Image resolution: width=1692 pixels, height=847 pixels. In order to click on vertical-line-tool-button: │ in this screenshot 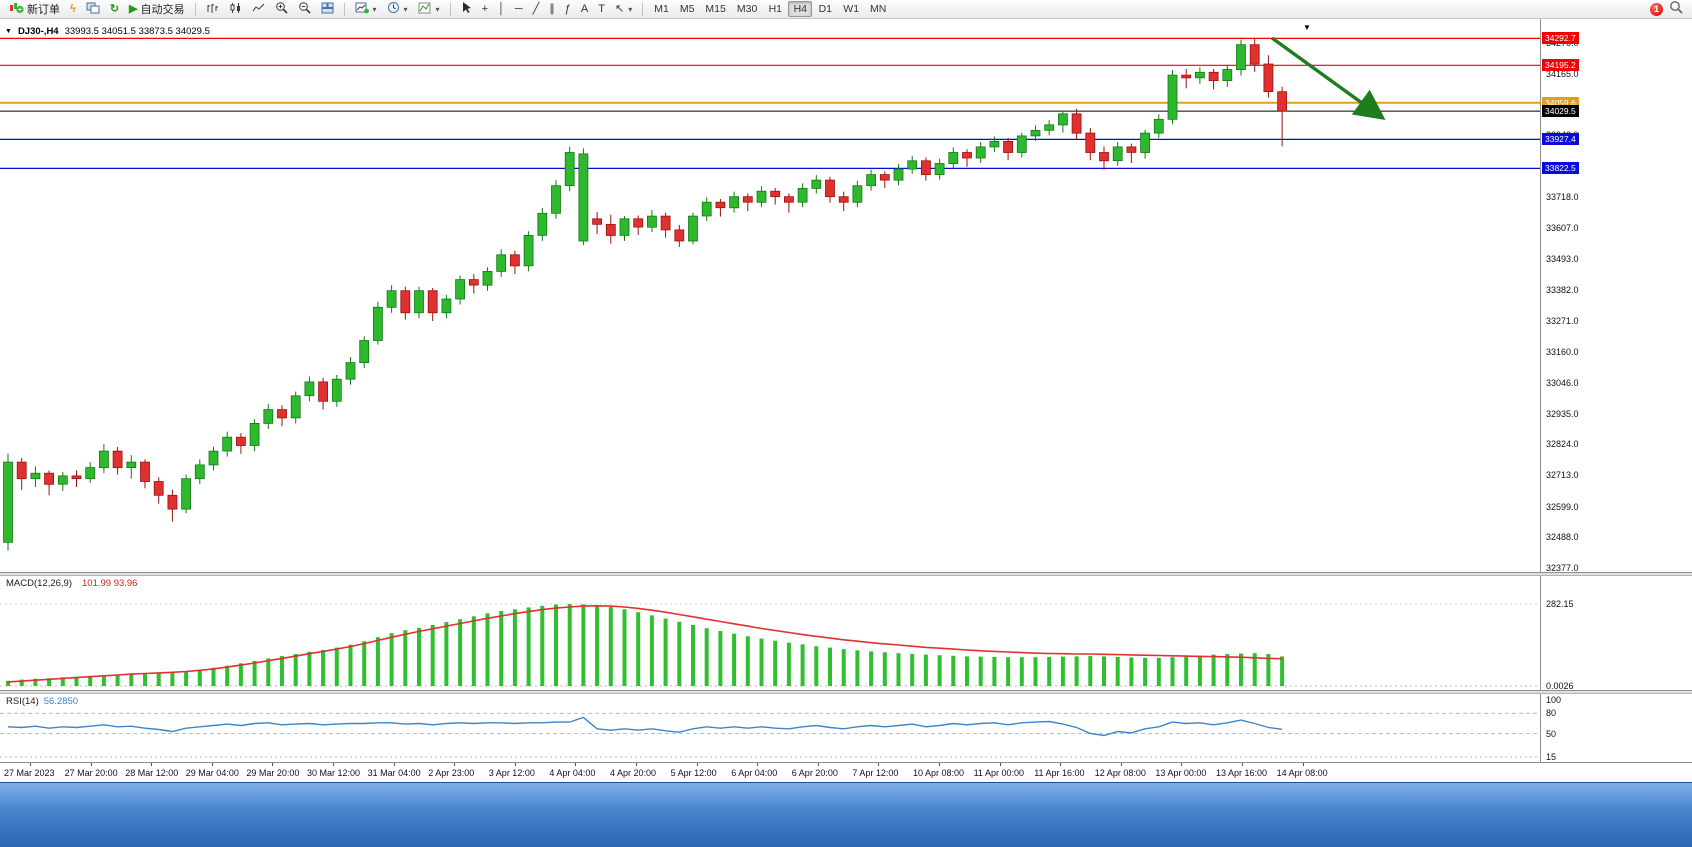, I will do `click(501, 9)`.